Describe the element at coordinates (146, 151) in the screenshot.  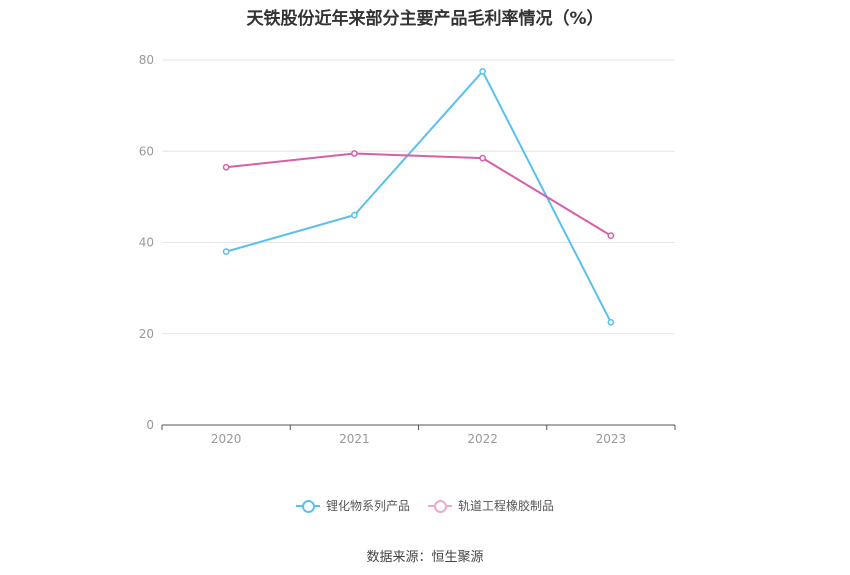
I see `y-tick-label: 60` at that location.